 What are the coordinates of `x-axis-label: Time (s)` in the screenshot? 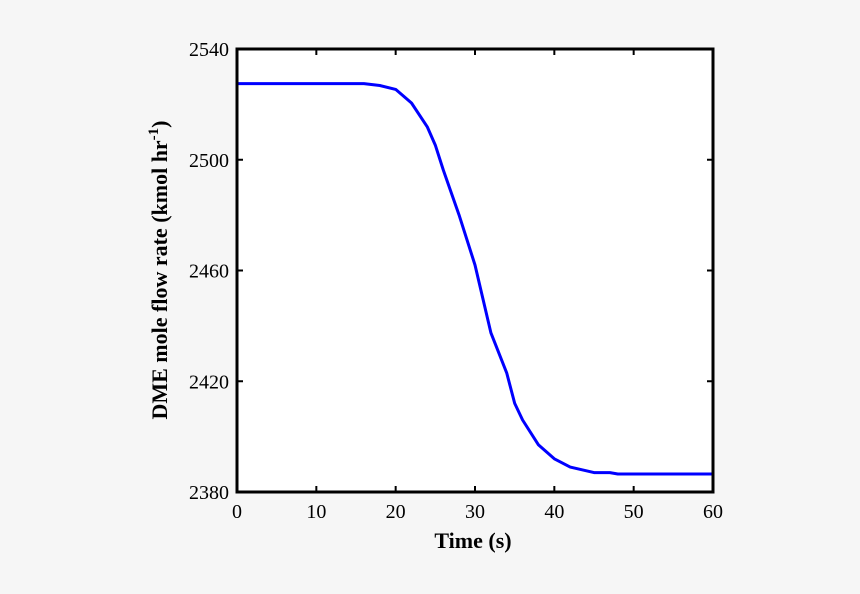 It's located at (472, 540).